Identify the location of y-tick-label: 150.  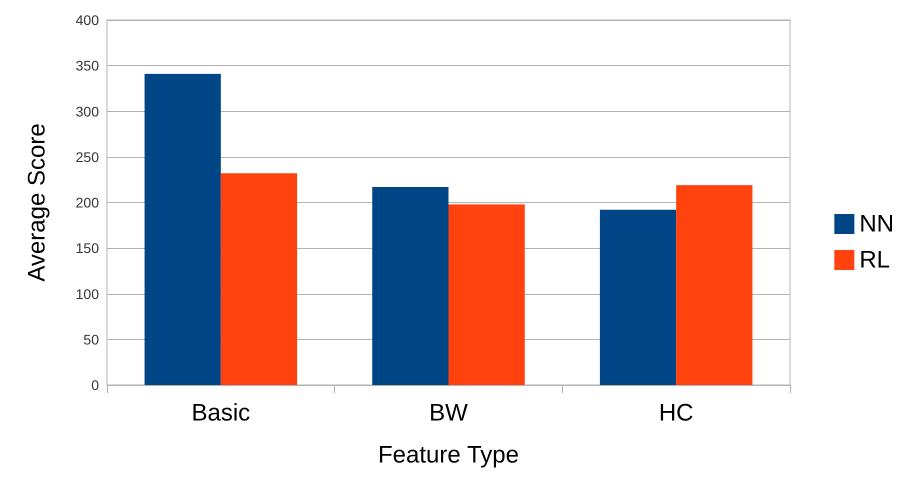
(88, 248).